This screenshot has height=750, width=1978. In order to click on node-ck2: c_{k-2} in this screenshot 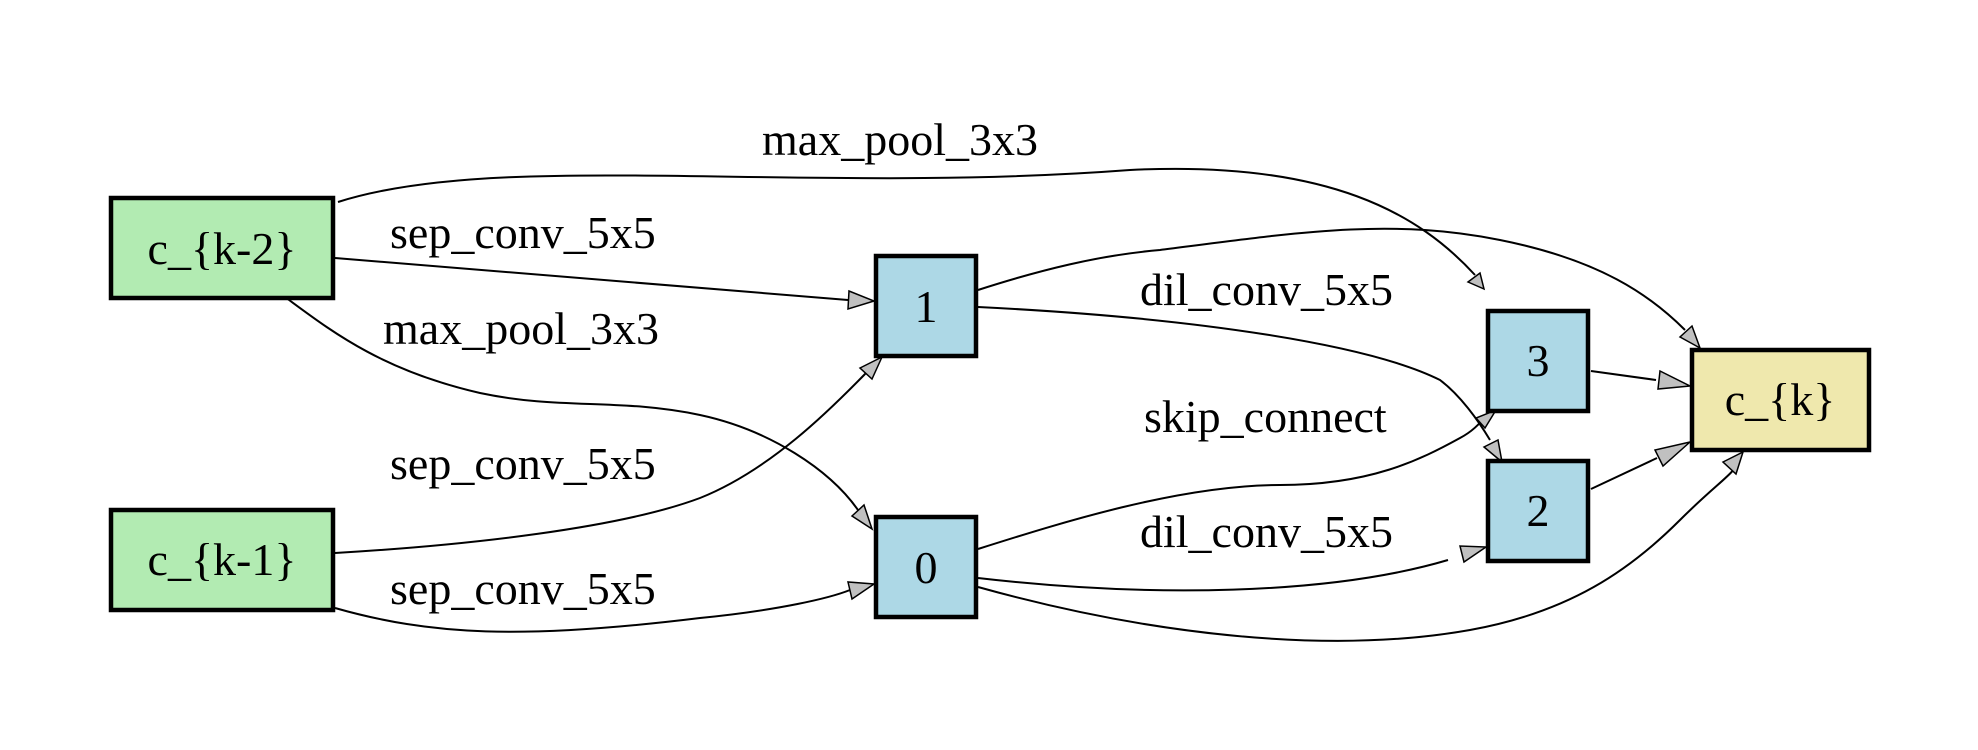, I will do `click(222, 248)`.